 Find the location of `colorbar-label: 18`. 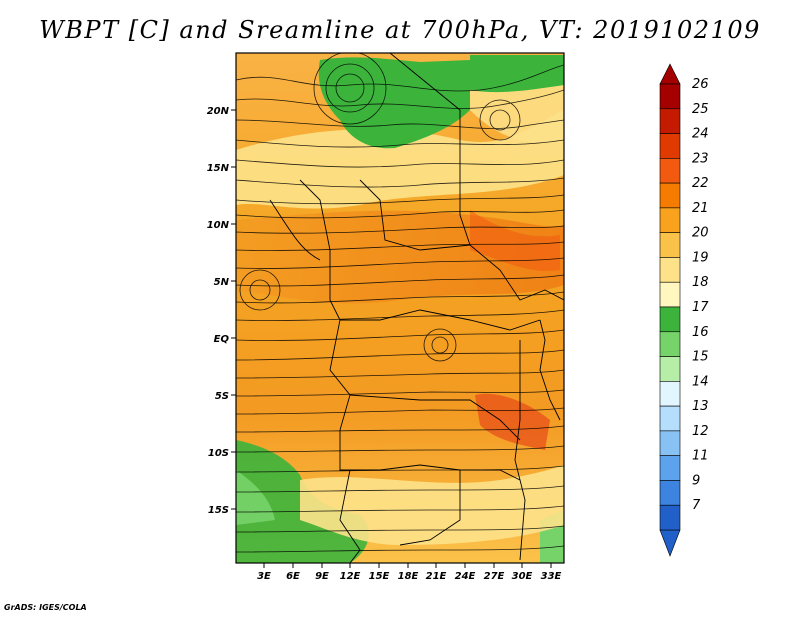

colorbar-label: 18 is located at coordinates (700, 282).